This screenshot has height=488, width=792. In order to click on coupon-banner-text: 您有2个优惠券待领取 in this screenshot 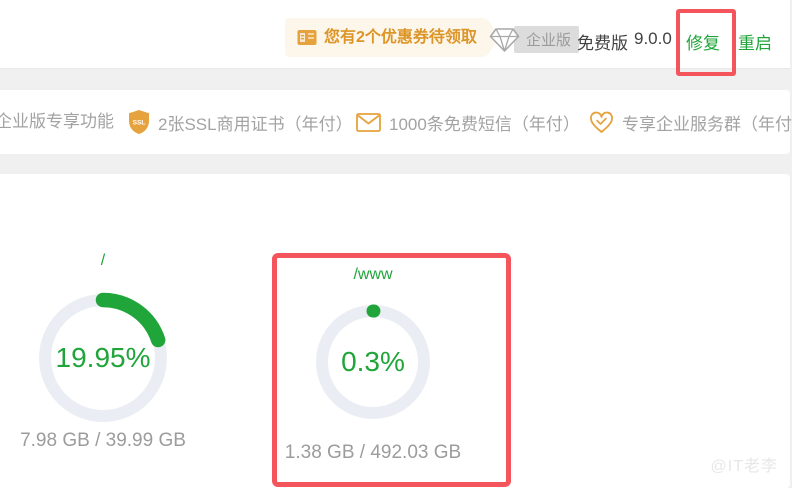, I will do `click(400, 37)`.